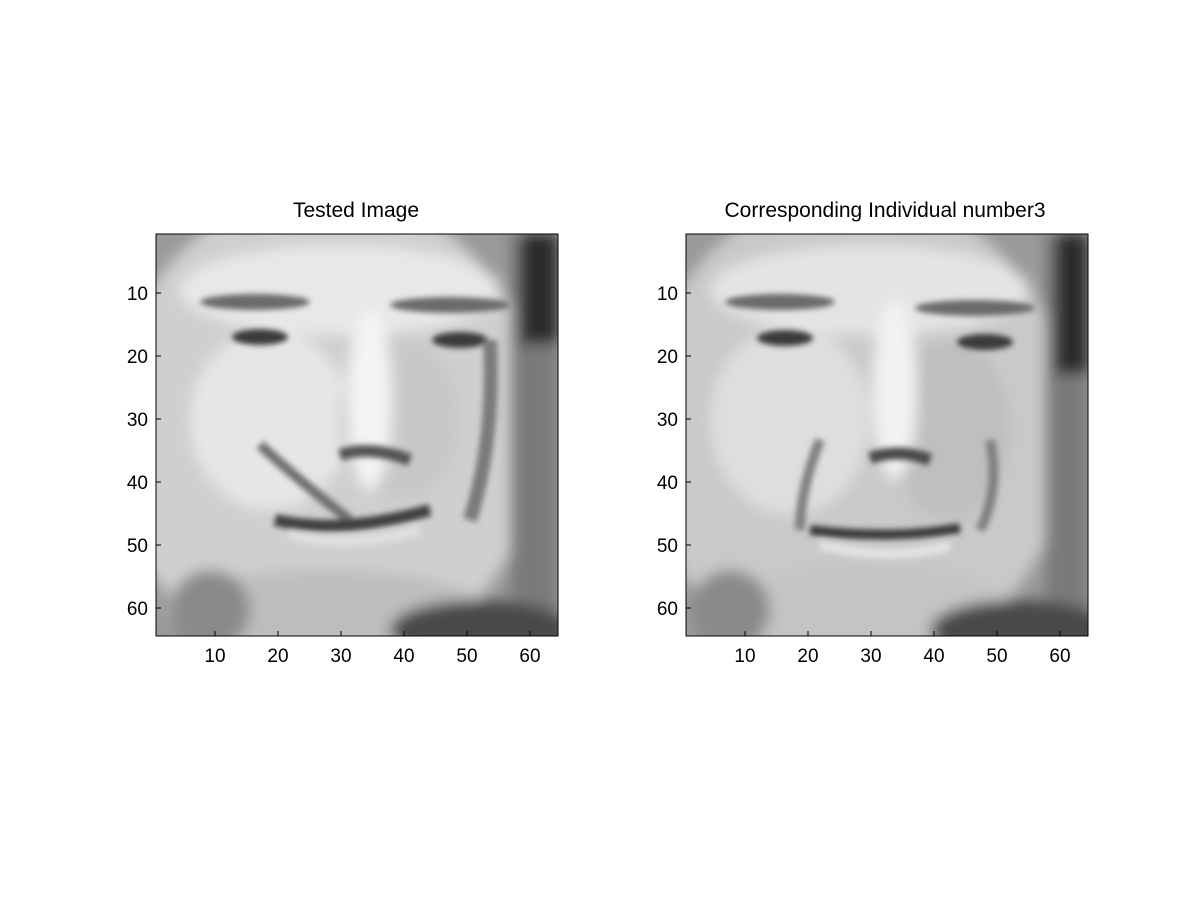 Image resolution: width=1201 pixels, height=901 pixels. What do you see at coordinates (356, 210) in the screenshot?
I see `panel-title: Tested Image` at bounding box center [356, 210].